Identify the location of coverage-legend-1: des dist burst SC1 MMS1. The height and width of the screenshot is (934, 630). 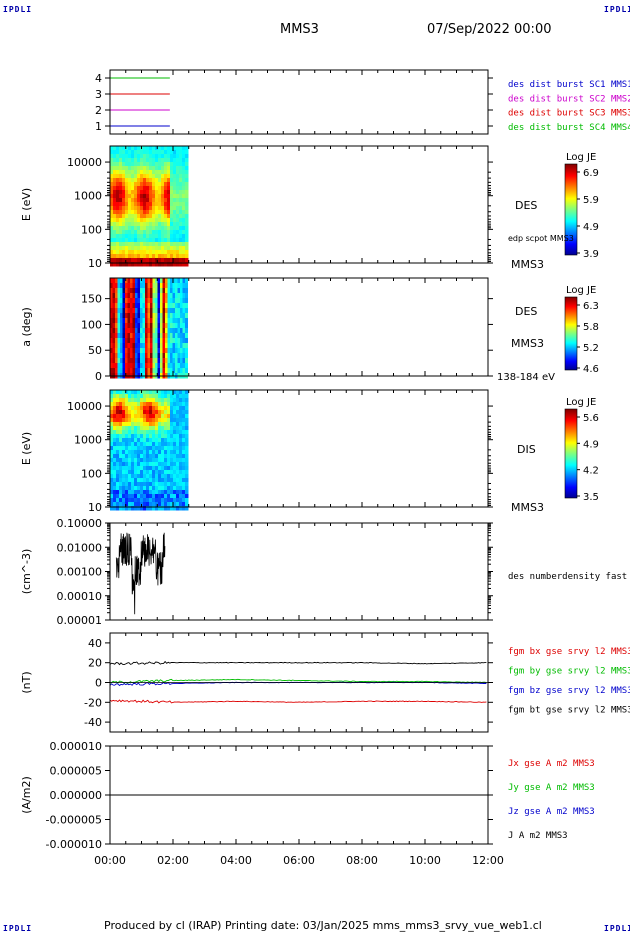
(569, 85).